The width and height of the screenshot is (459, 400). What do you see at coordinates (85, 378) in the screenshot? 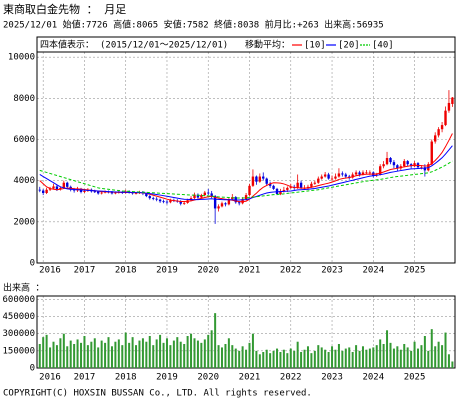
I see `x-tick-label: 2017` at bounding box center [85, 378].